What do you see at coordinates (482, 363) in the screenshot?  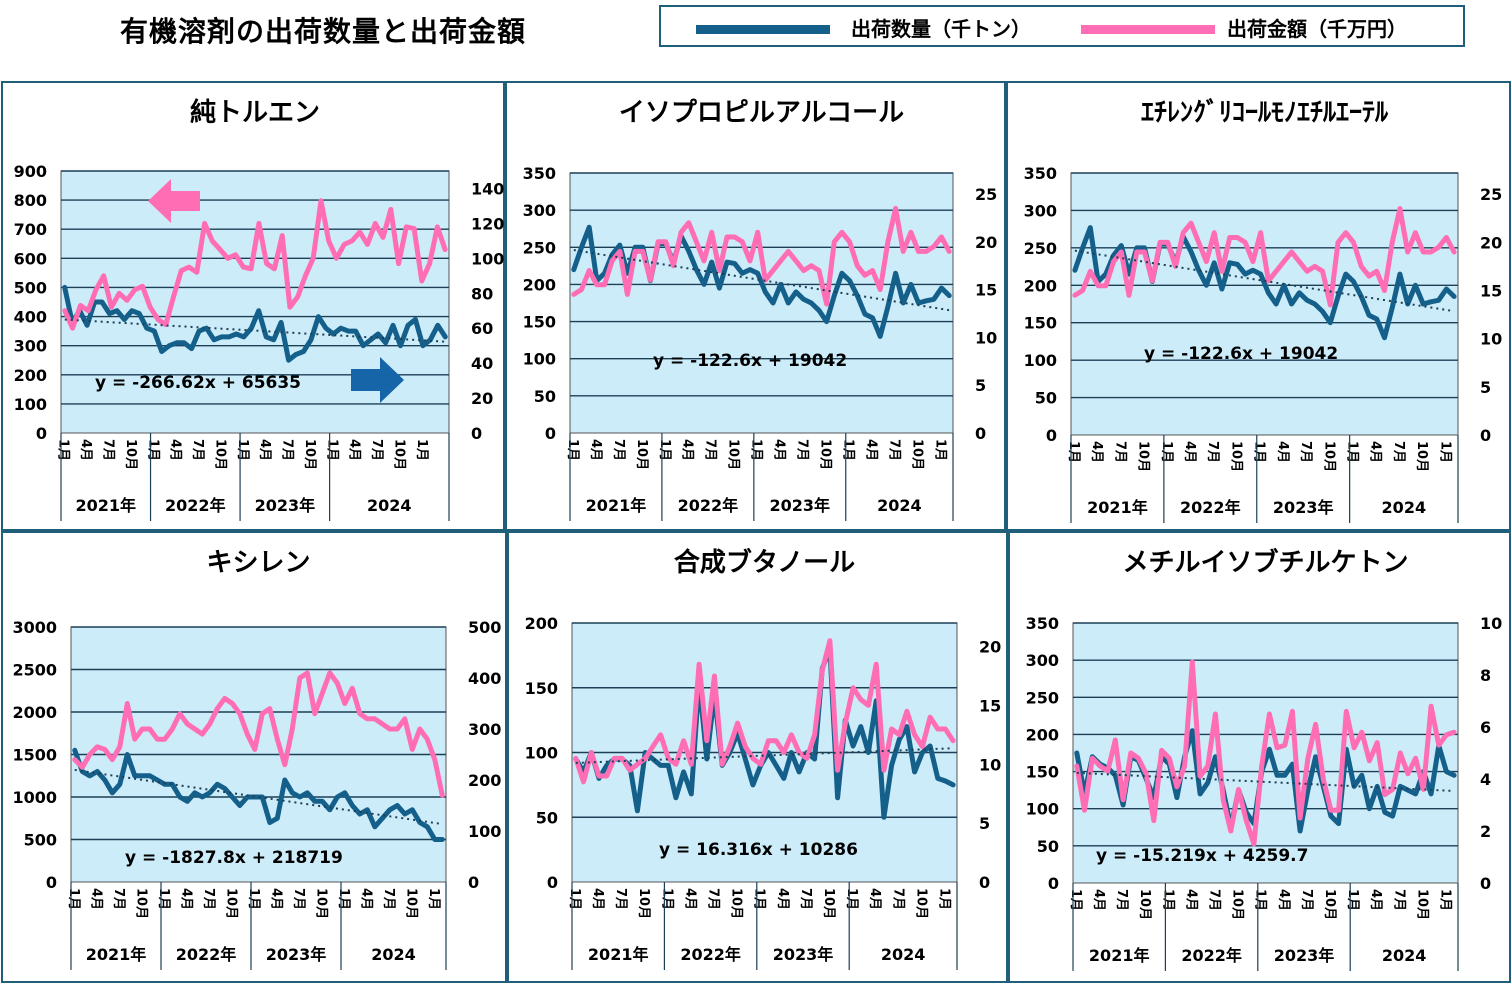 I see `right-axis-tick: 40` at bounding box center [482, 363].